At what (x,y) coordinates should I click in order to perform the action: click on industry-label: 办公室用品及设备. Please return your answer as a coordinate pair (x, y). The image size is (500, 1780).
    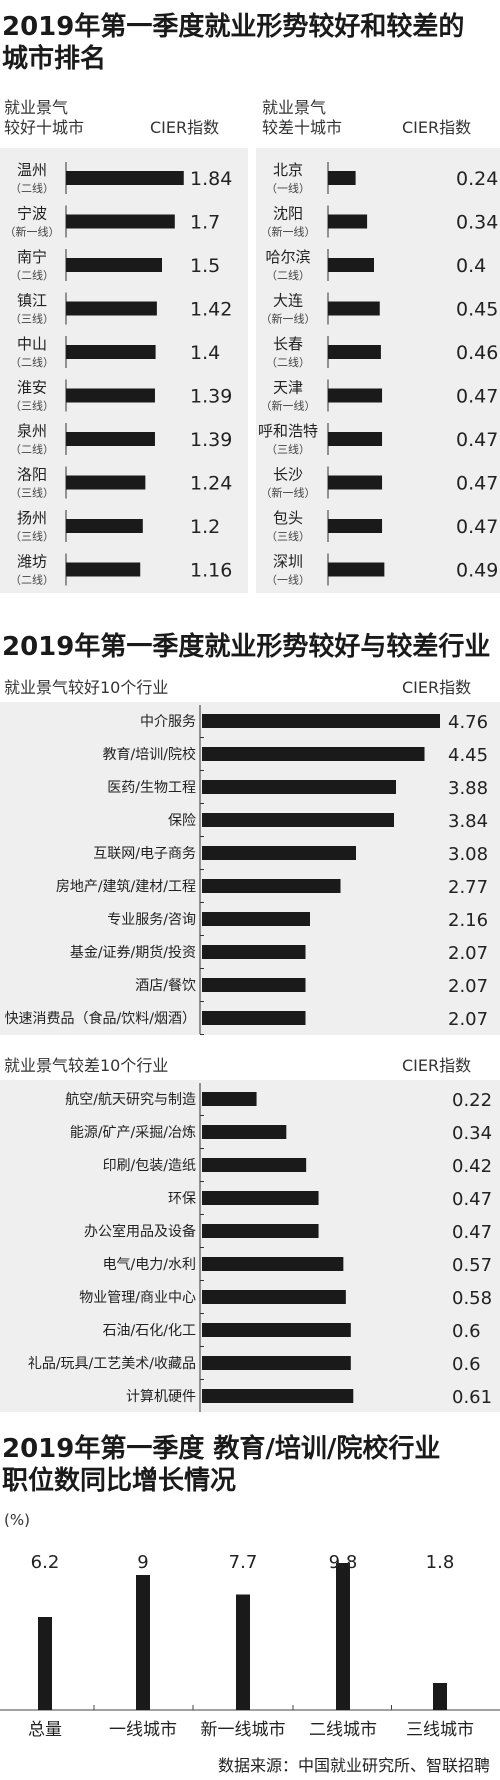
    Looking at the image, I should click on (140, 1231).